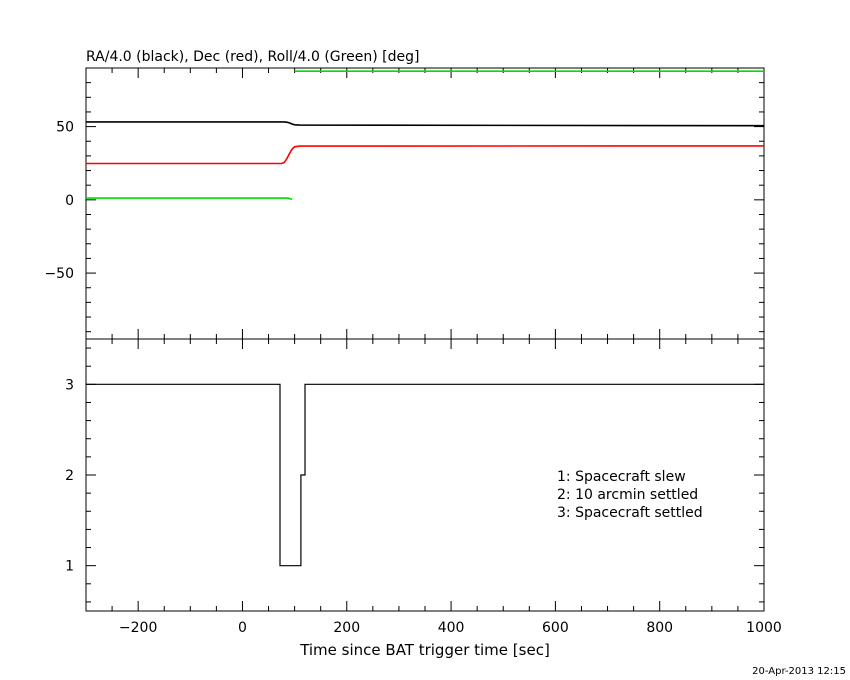  What do you see at coordinates (659, 628) in the screenshot?
I see `x-tick-label: 800` at bounding box center [659, 628].